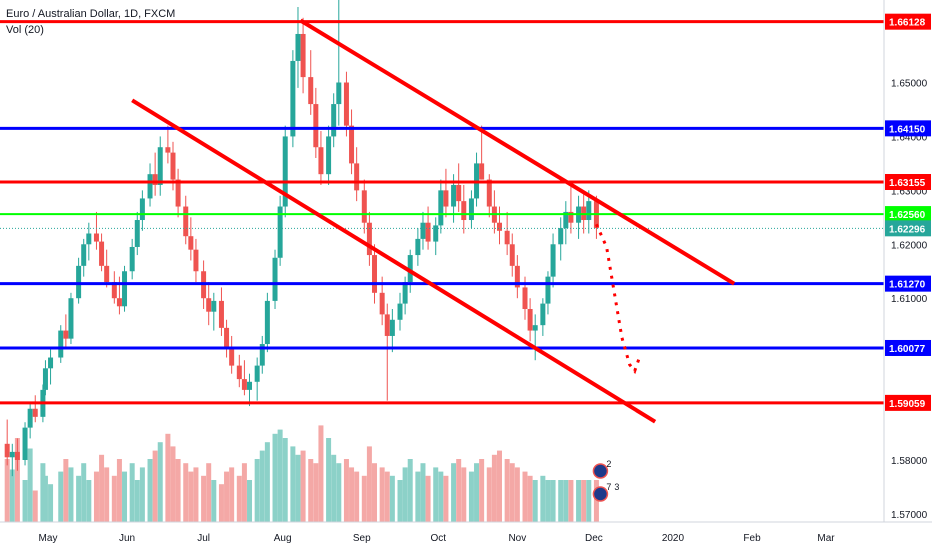  I want to click on event-badge-count: 7, so click(608, 487).